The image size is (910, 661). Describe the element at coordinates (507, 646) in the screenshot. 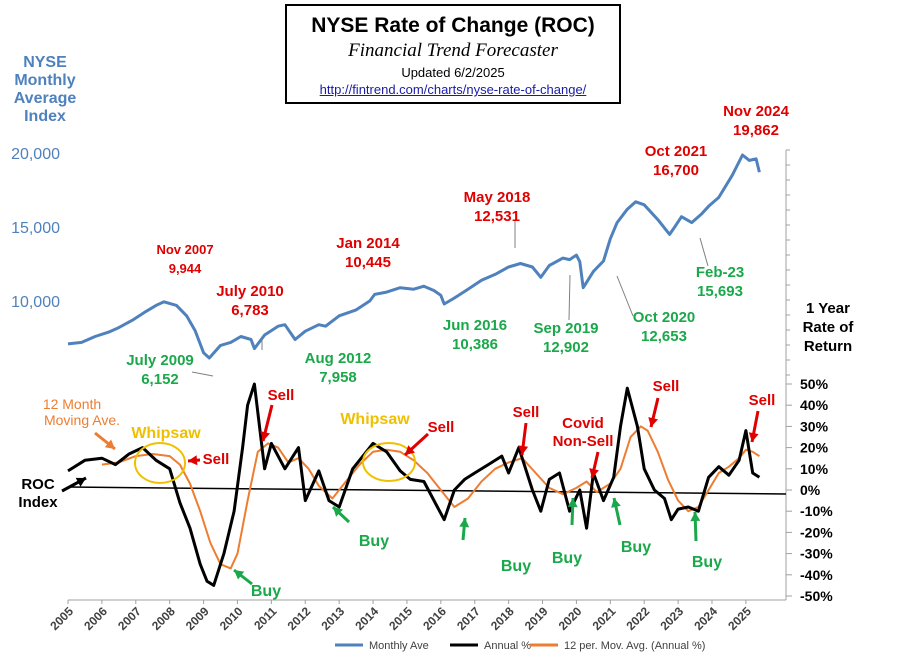

I see `legend-item: Annual %` at that location.